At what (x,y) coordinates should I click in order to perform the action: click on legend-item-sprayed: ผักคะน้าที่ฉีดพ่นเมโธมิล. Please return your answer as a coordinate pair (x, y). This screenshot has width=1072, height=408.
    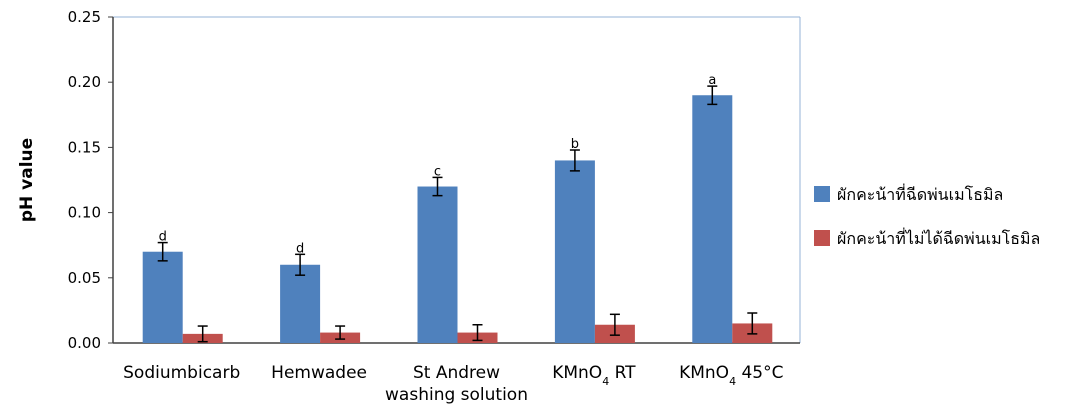
    Looking at the image, I should click on (908, 193).